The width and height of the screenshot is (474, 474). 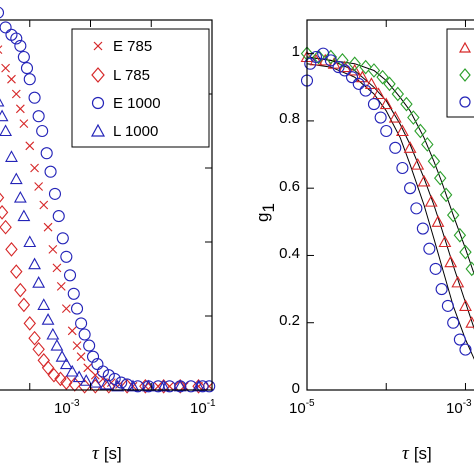 I want to click on left-legend: E 785 L 785 E 1000 L 1000, so click(x=140, y=88).